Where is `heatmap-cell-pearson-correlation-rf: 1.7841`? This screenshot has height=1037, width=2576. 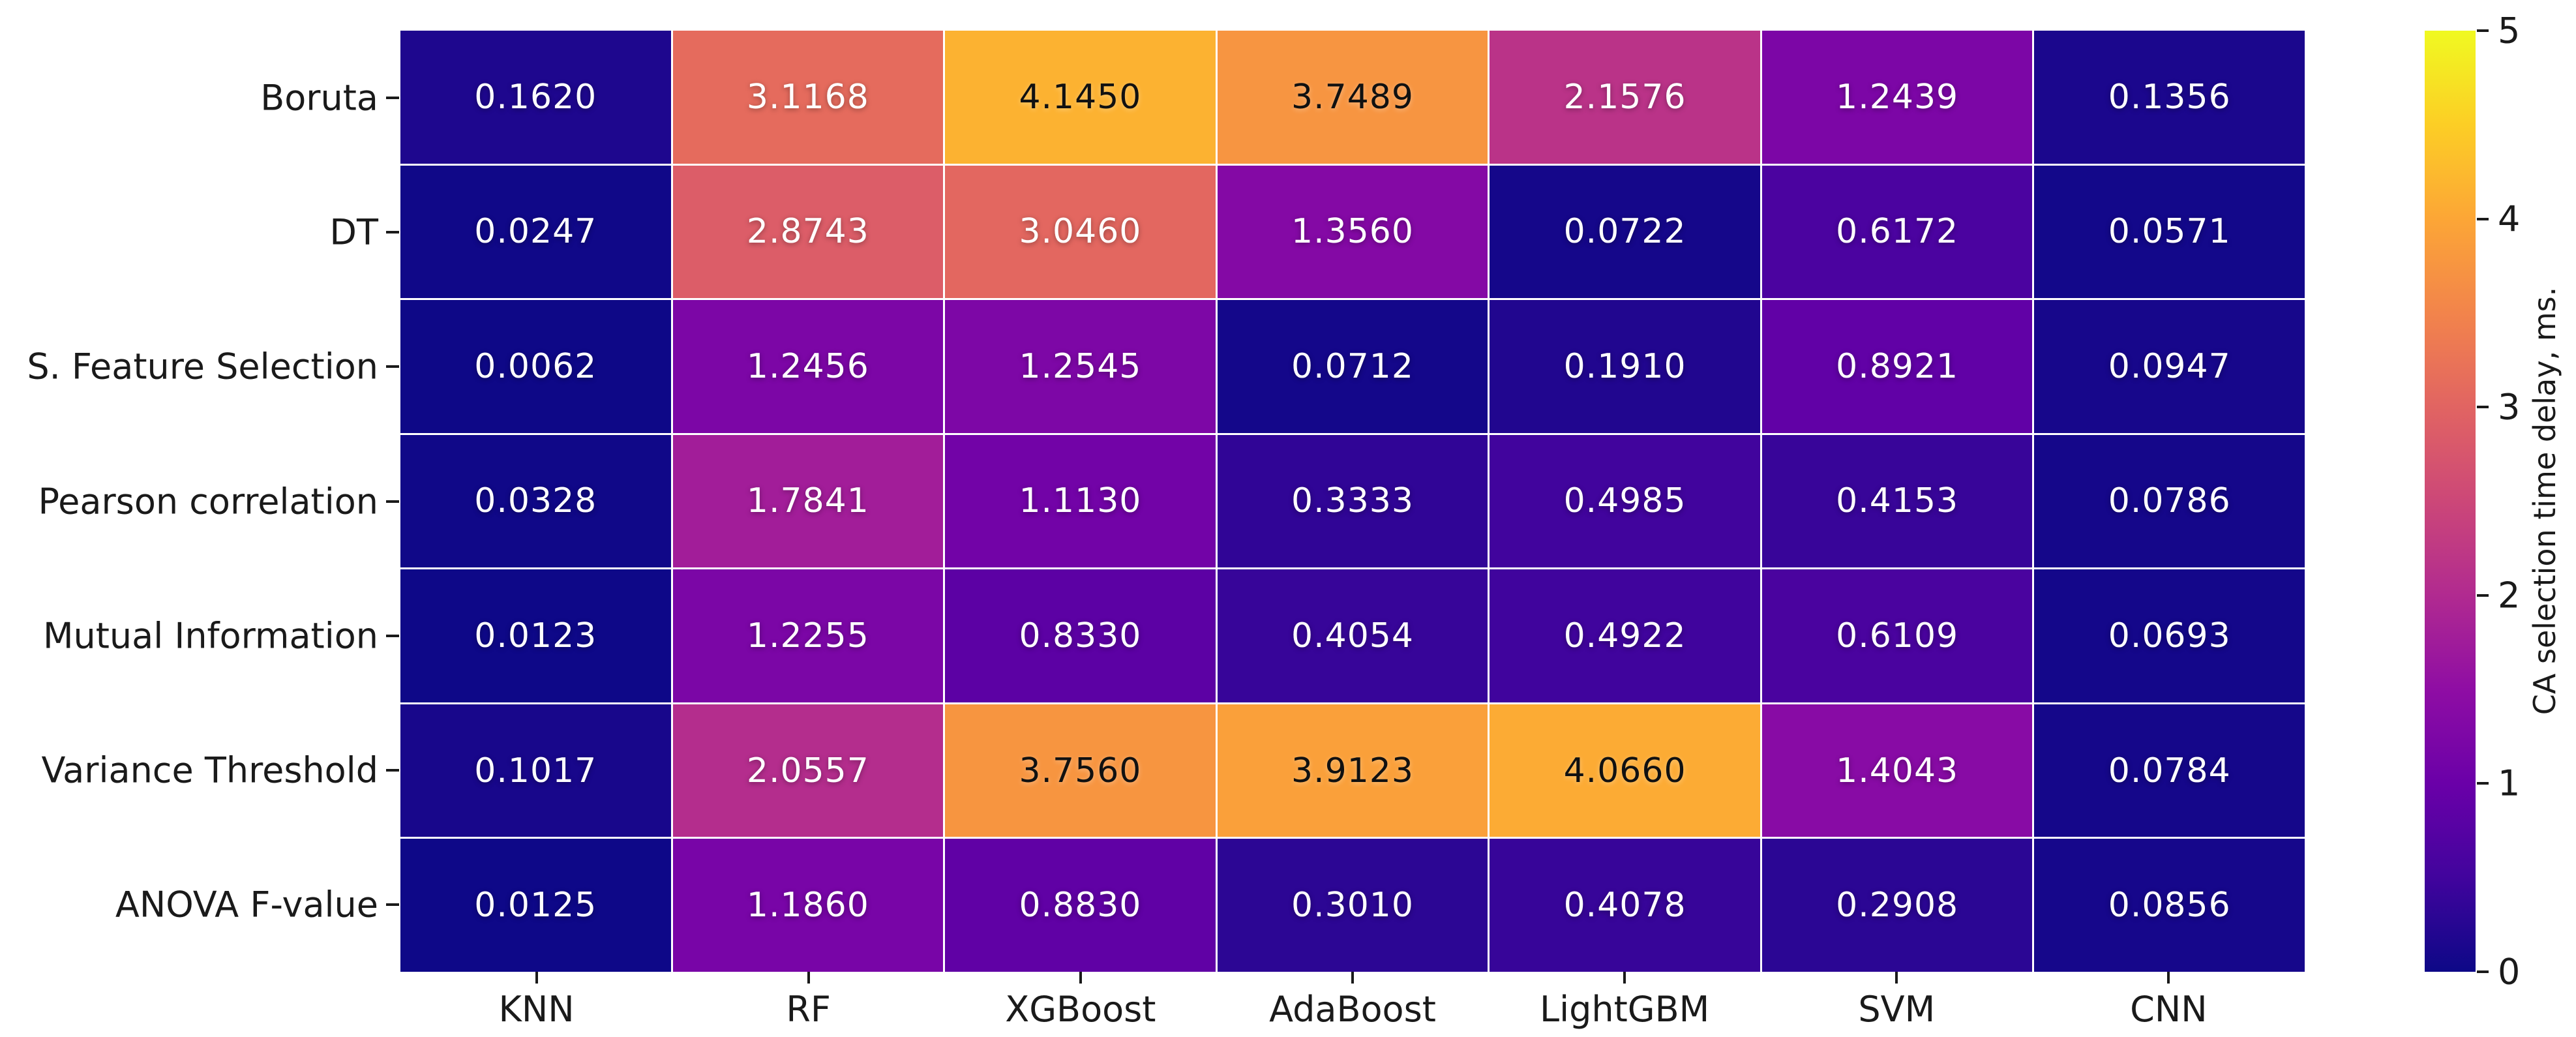 heatmap-cell-pearson-correlation-rf: 1.7841 is located at coordinates (808, 501).